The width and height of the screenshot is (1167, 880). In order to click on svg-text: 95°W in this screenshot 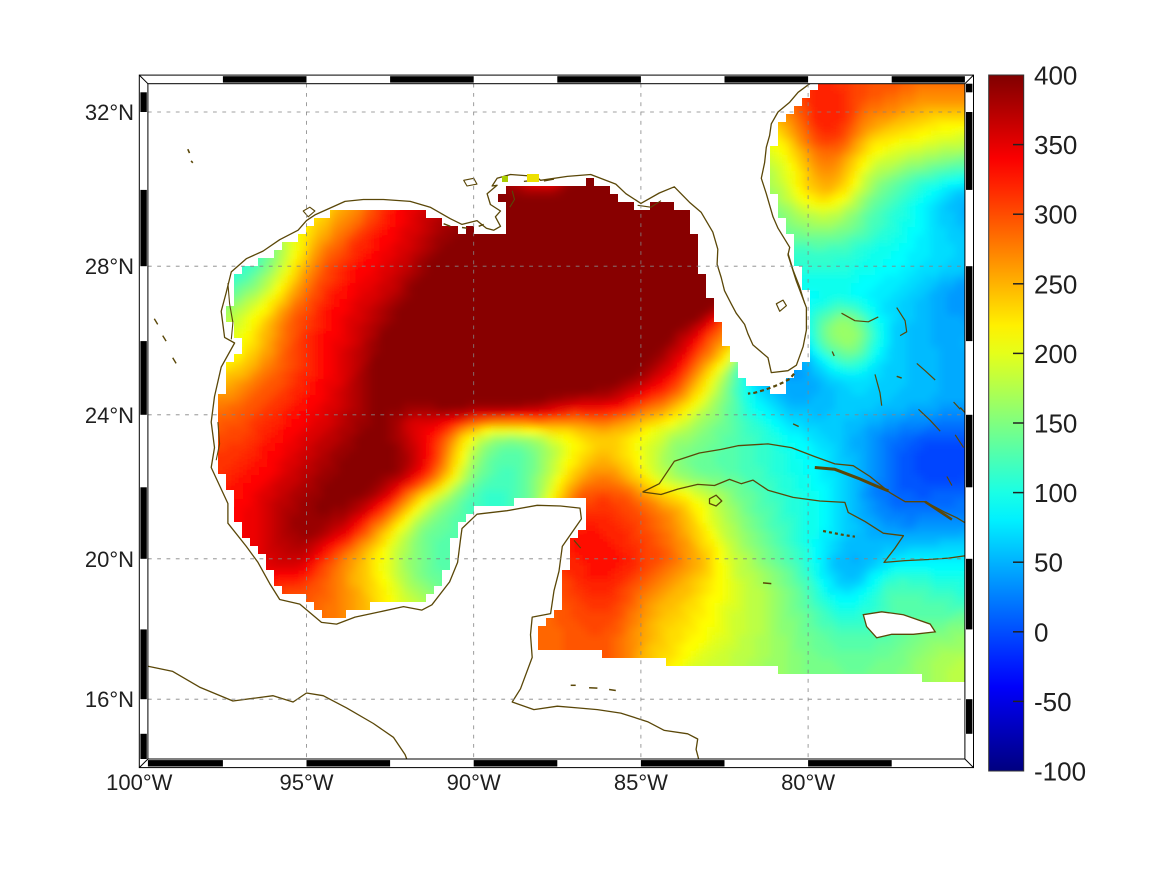, I will do `click(306, 782)`.